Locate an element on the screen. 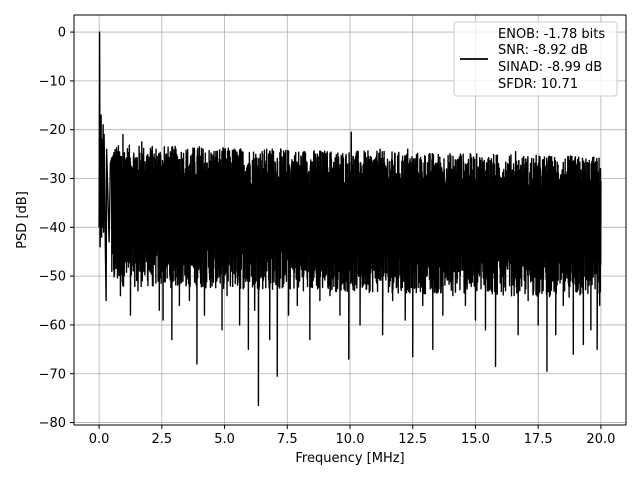 The height and width of the screenshot is (480, 640). y-tick-label: −80 is located at coordinates (52, 423).